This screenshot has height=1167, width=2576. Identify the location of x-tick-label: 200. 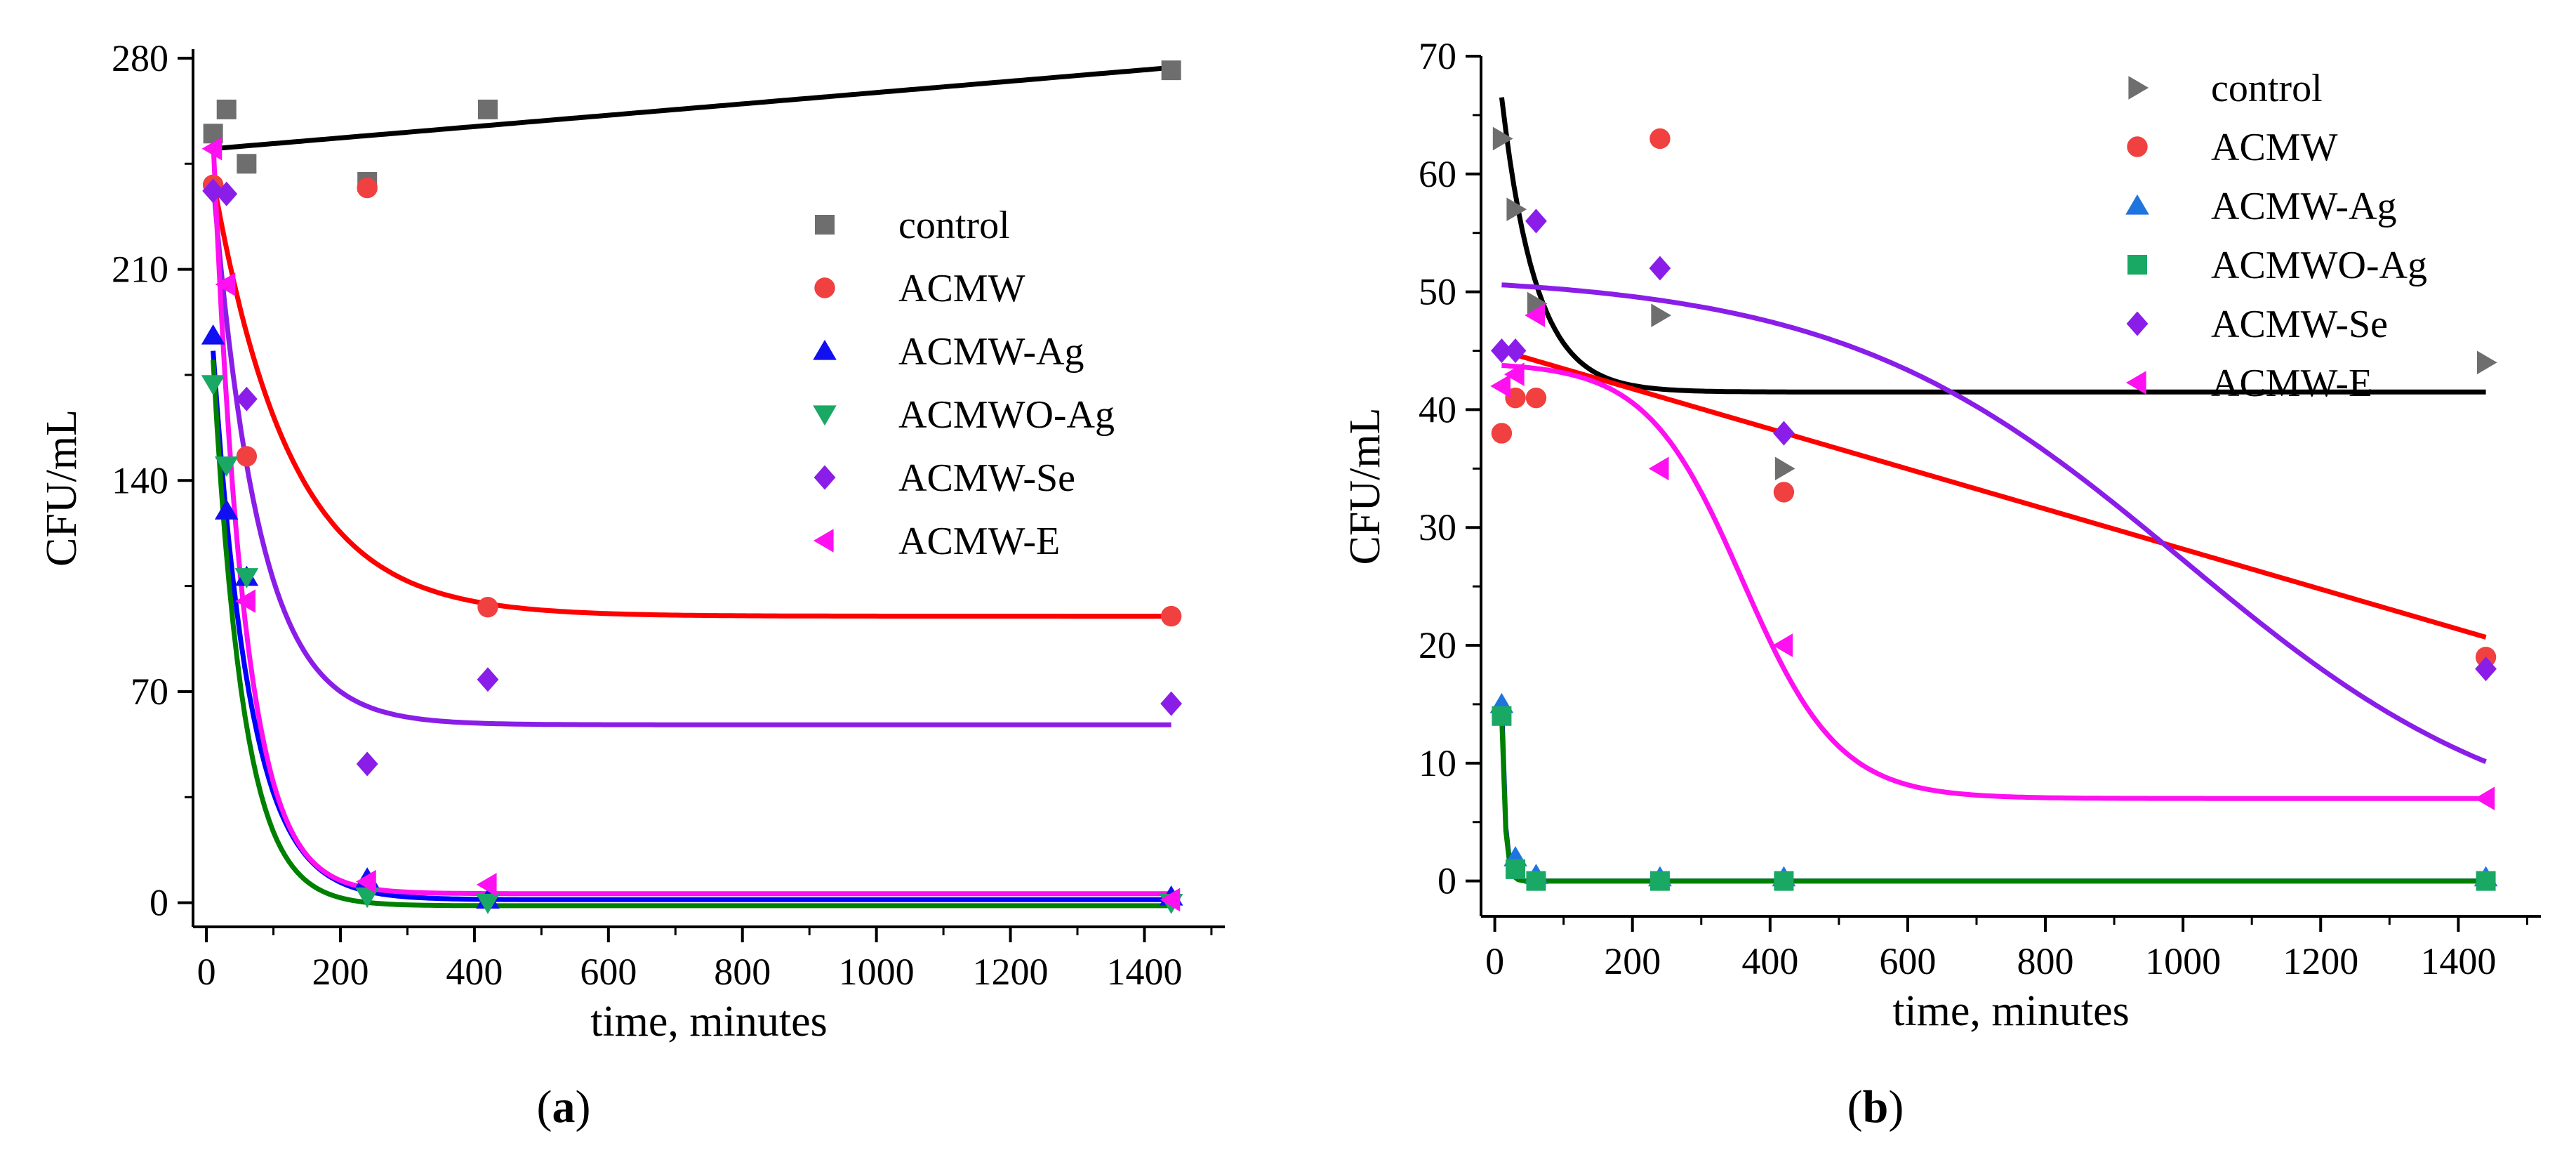
(341, 972).